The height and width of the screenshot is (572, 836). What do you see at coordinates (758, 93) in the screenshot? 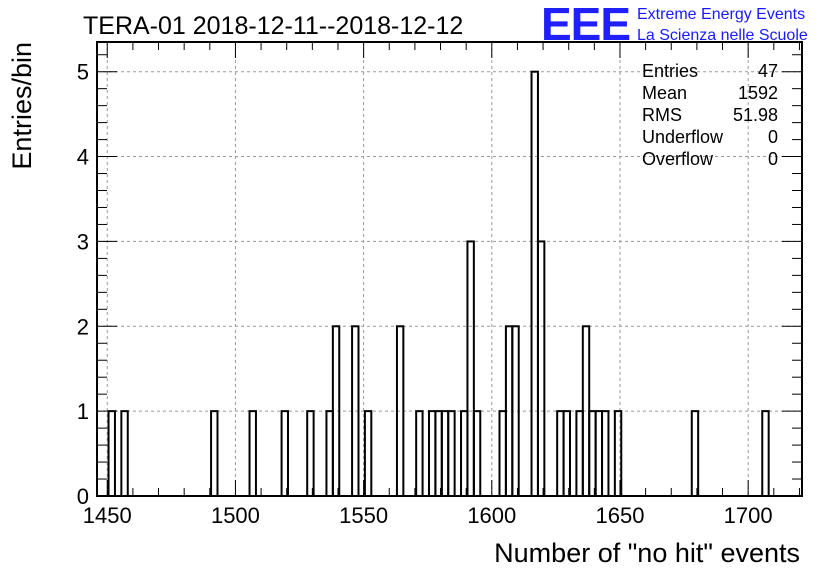
I see `stats-value: 1592` at bounding box center [758, 93].